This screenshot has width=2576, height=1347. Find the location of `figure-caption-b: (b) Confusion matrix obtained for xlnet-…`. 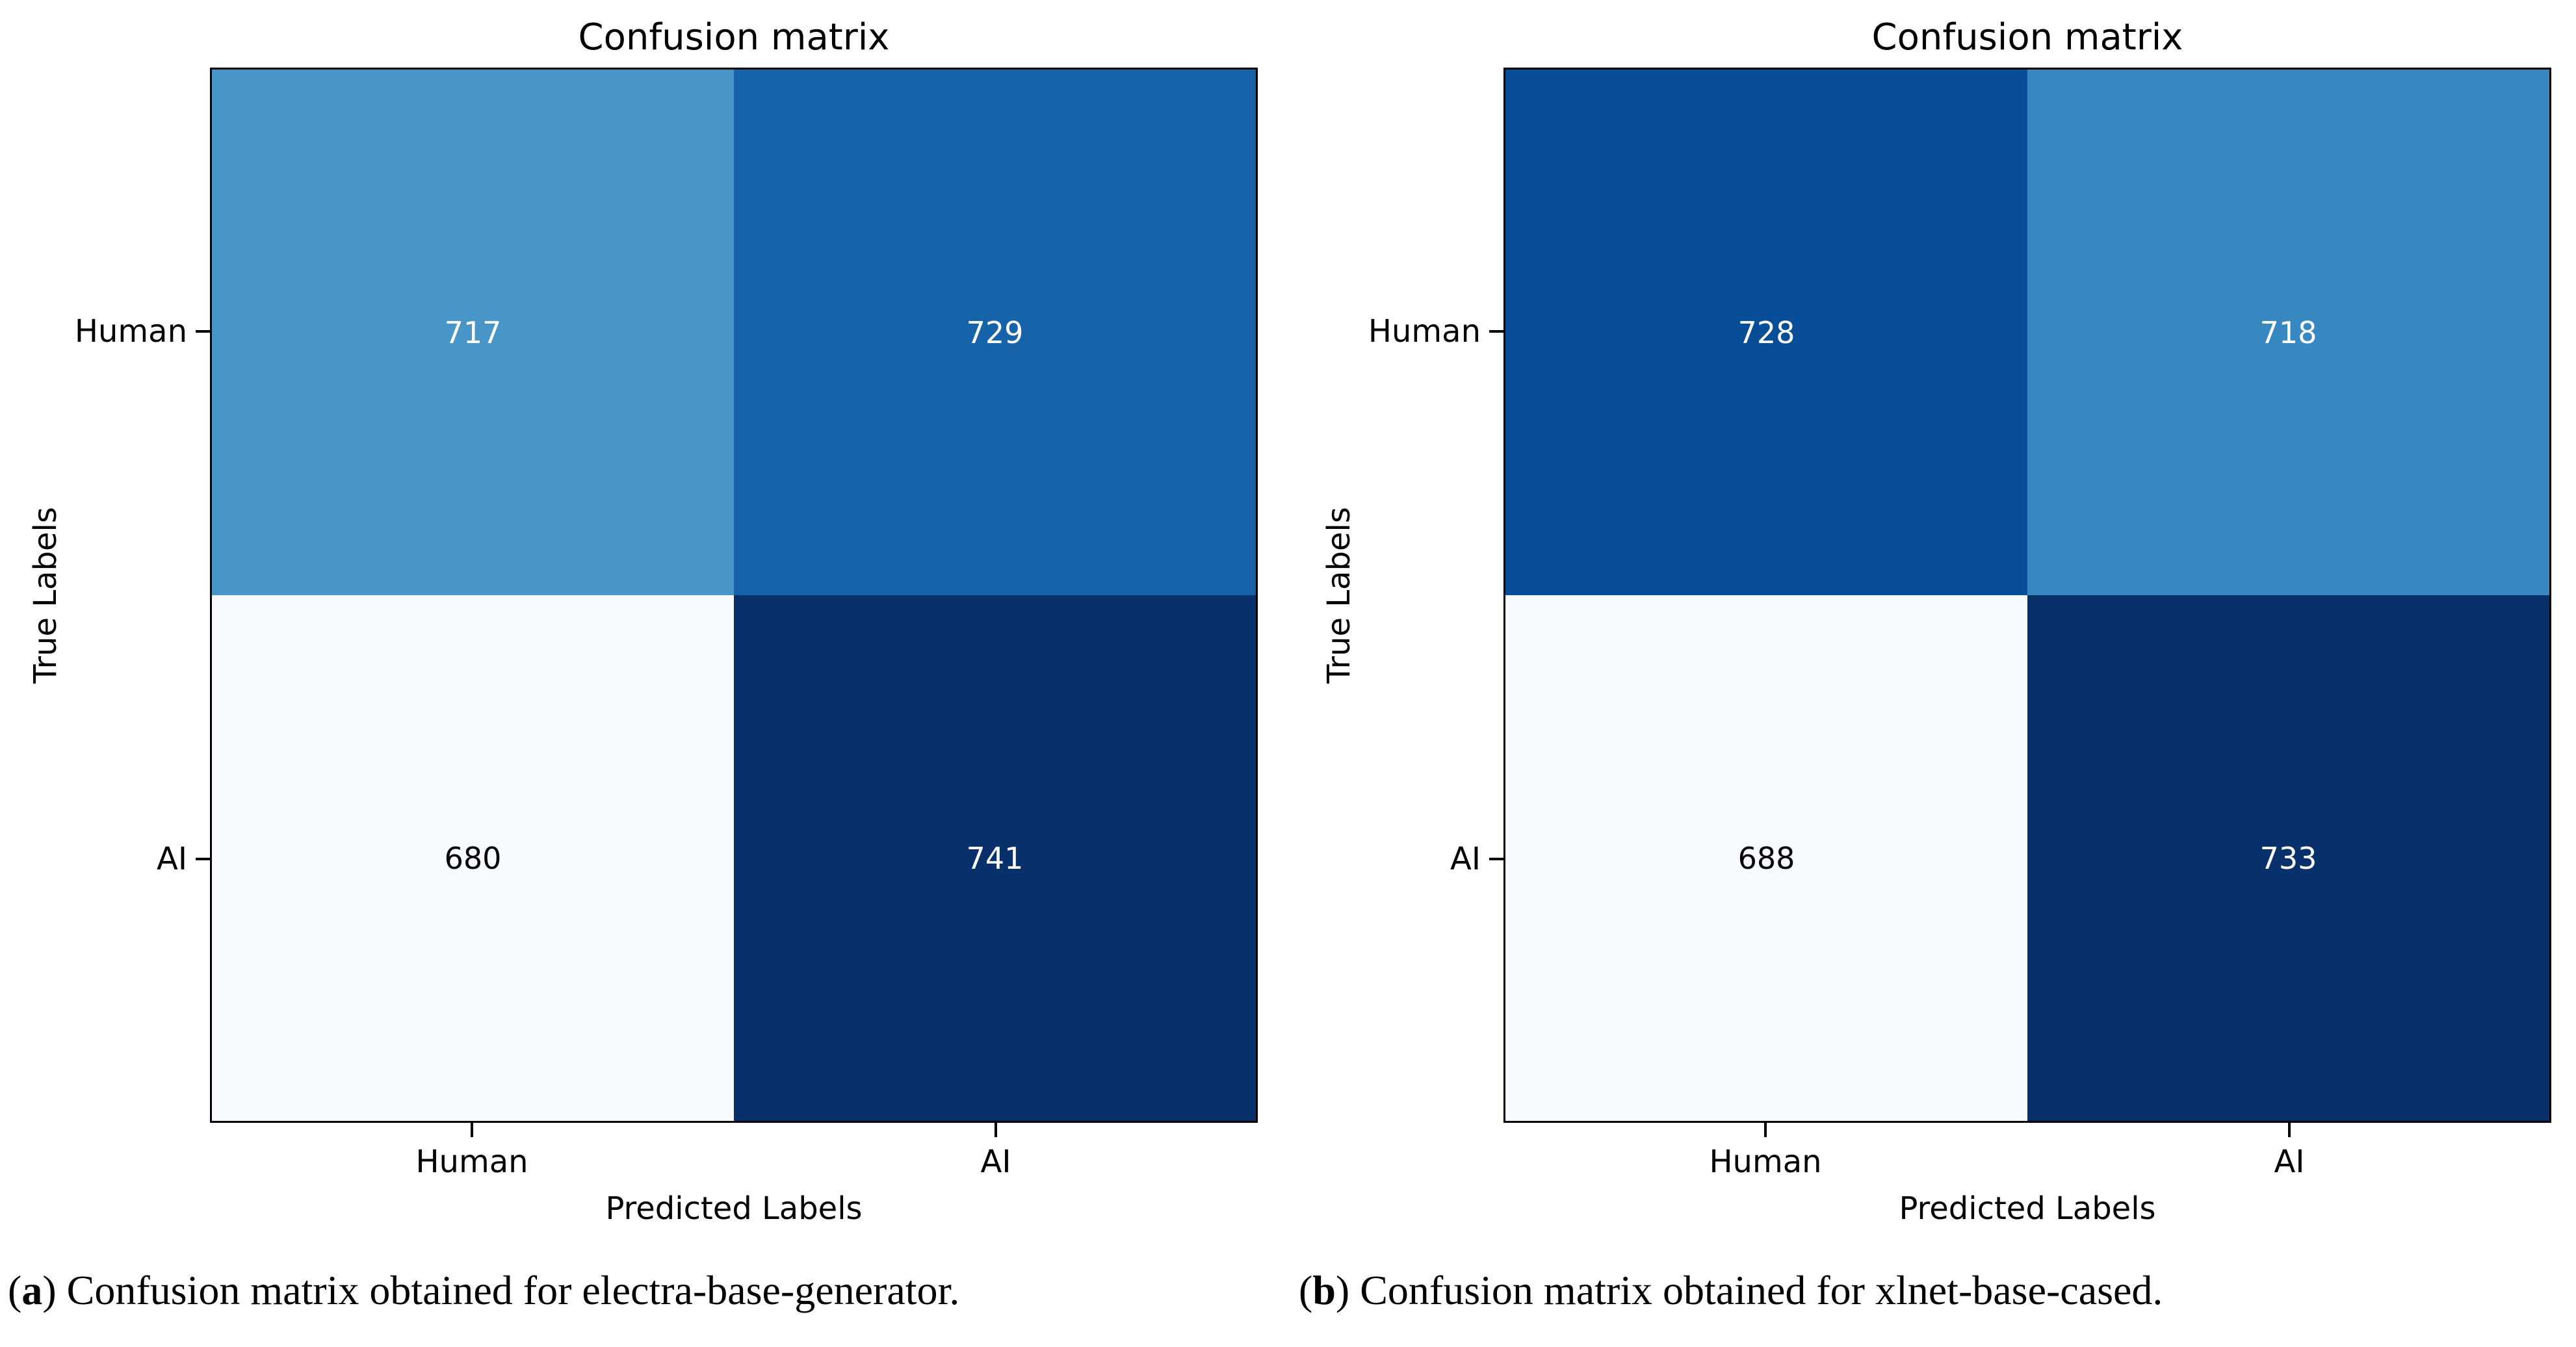

figure-caption-b: (b) Confusion matrix obtained for xlnet-… is located at coordinates (1731, 1291).